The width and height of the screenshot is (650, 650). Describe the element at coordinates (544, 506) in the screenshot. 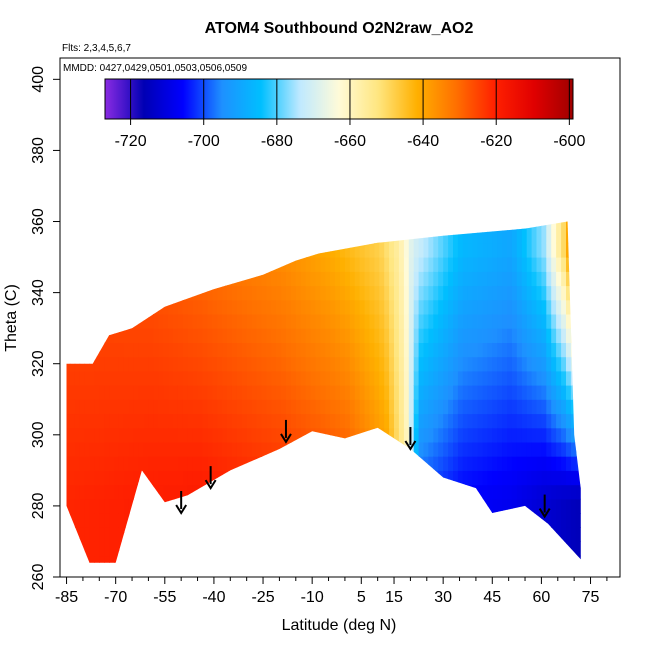

I see `arrow-marker` at that location.